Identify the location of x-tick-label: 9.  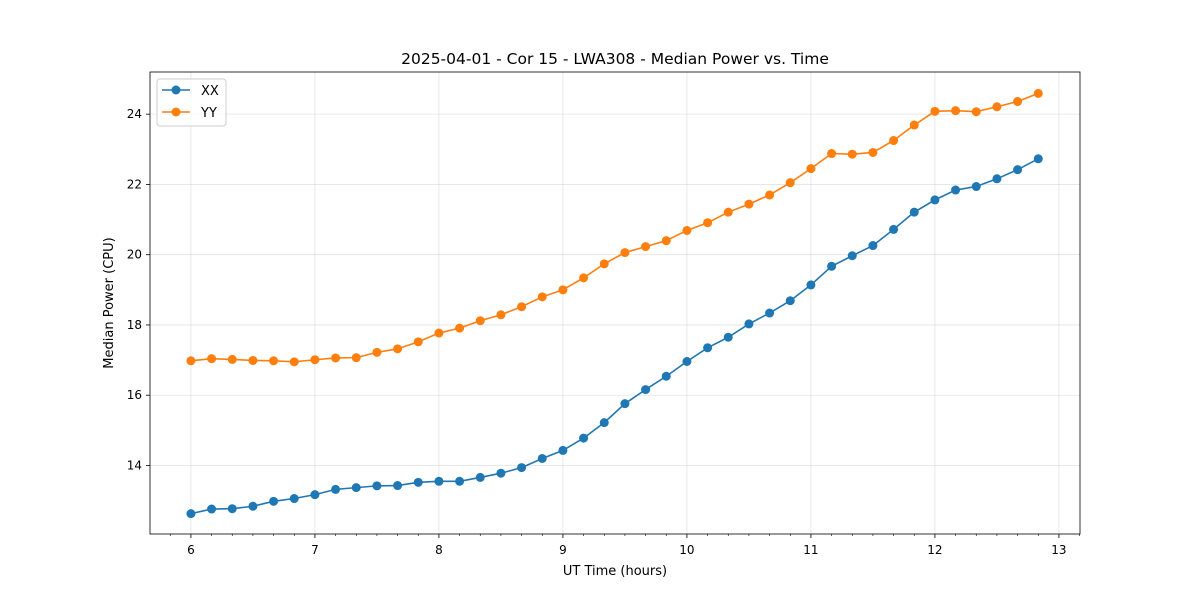
(563, 550).